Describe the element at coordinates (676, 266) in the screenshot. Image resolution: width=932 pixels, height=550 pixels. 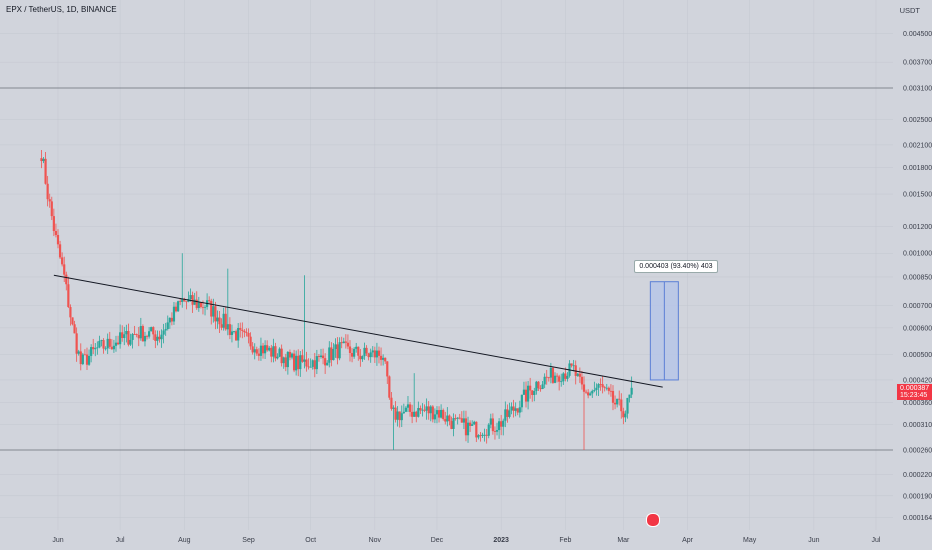
I see `measure-label: 0.000403 (93.40%) 403` at that location.